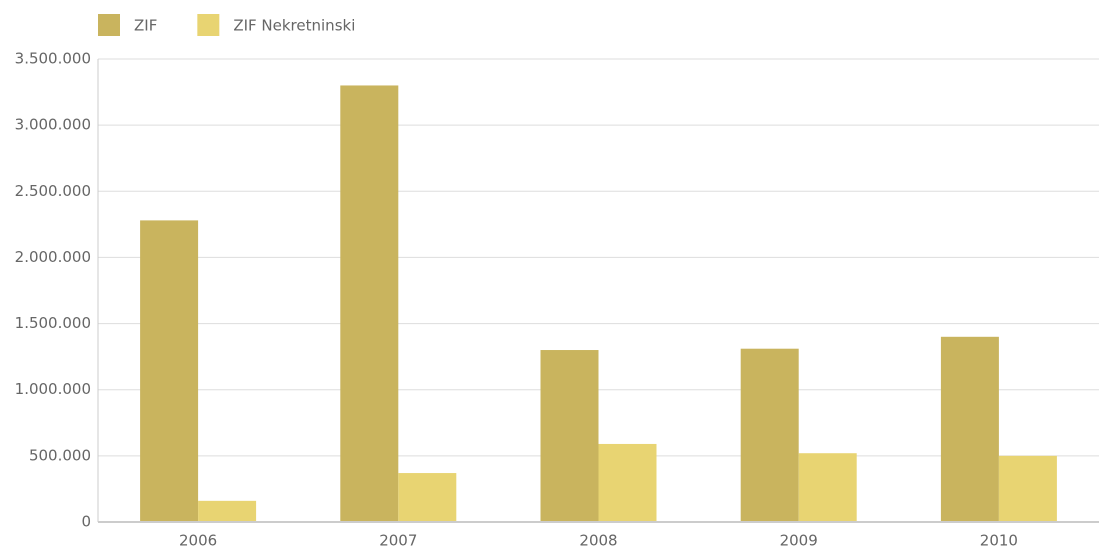  Describe the element at coordinates (60, 455) in the screenshot. I see `y-tick-label: 500.000` at that location.